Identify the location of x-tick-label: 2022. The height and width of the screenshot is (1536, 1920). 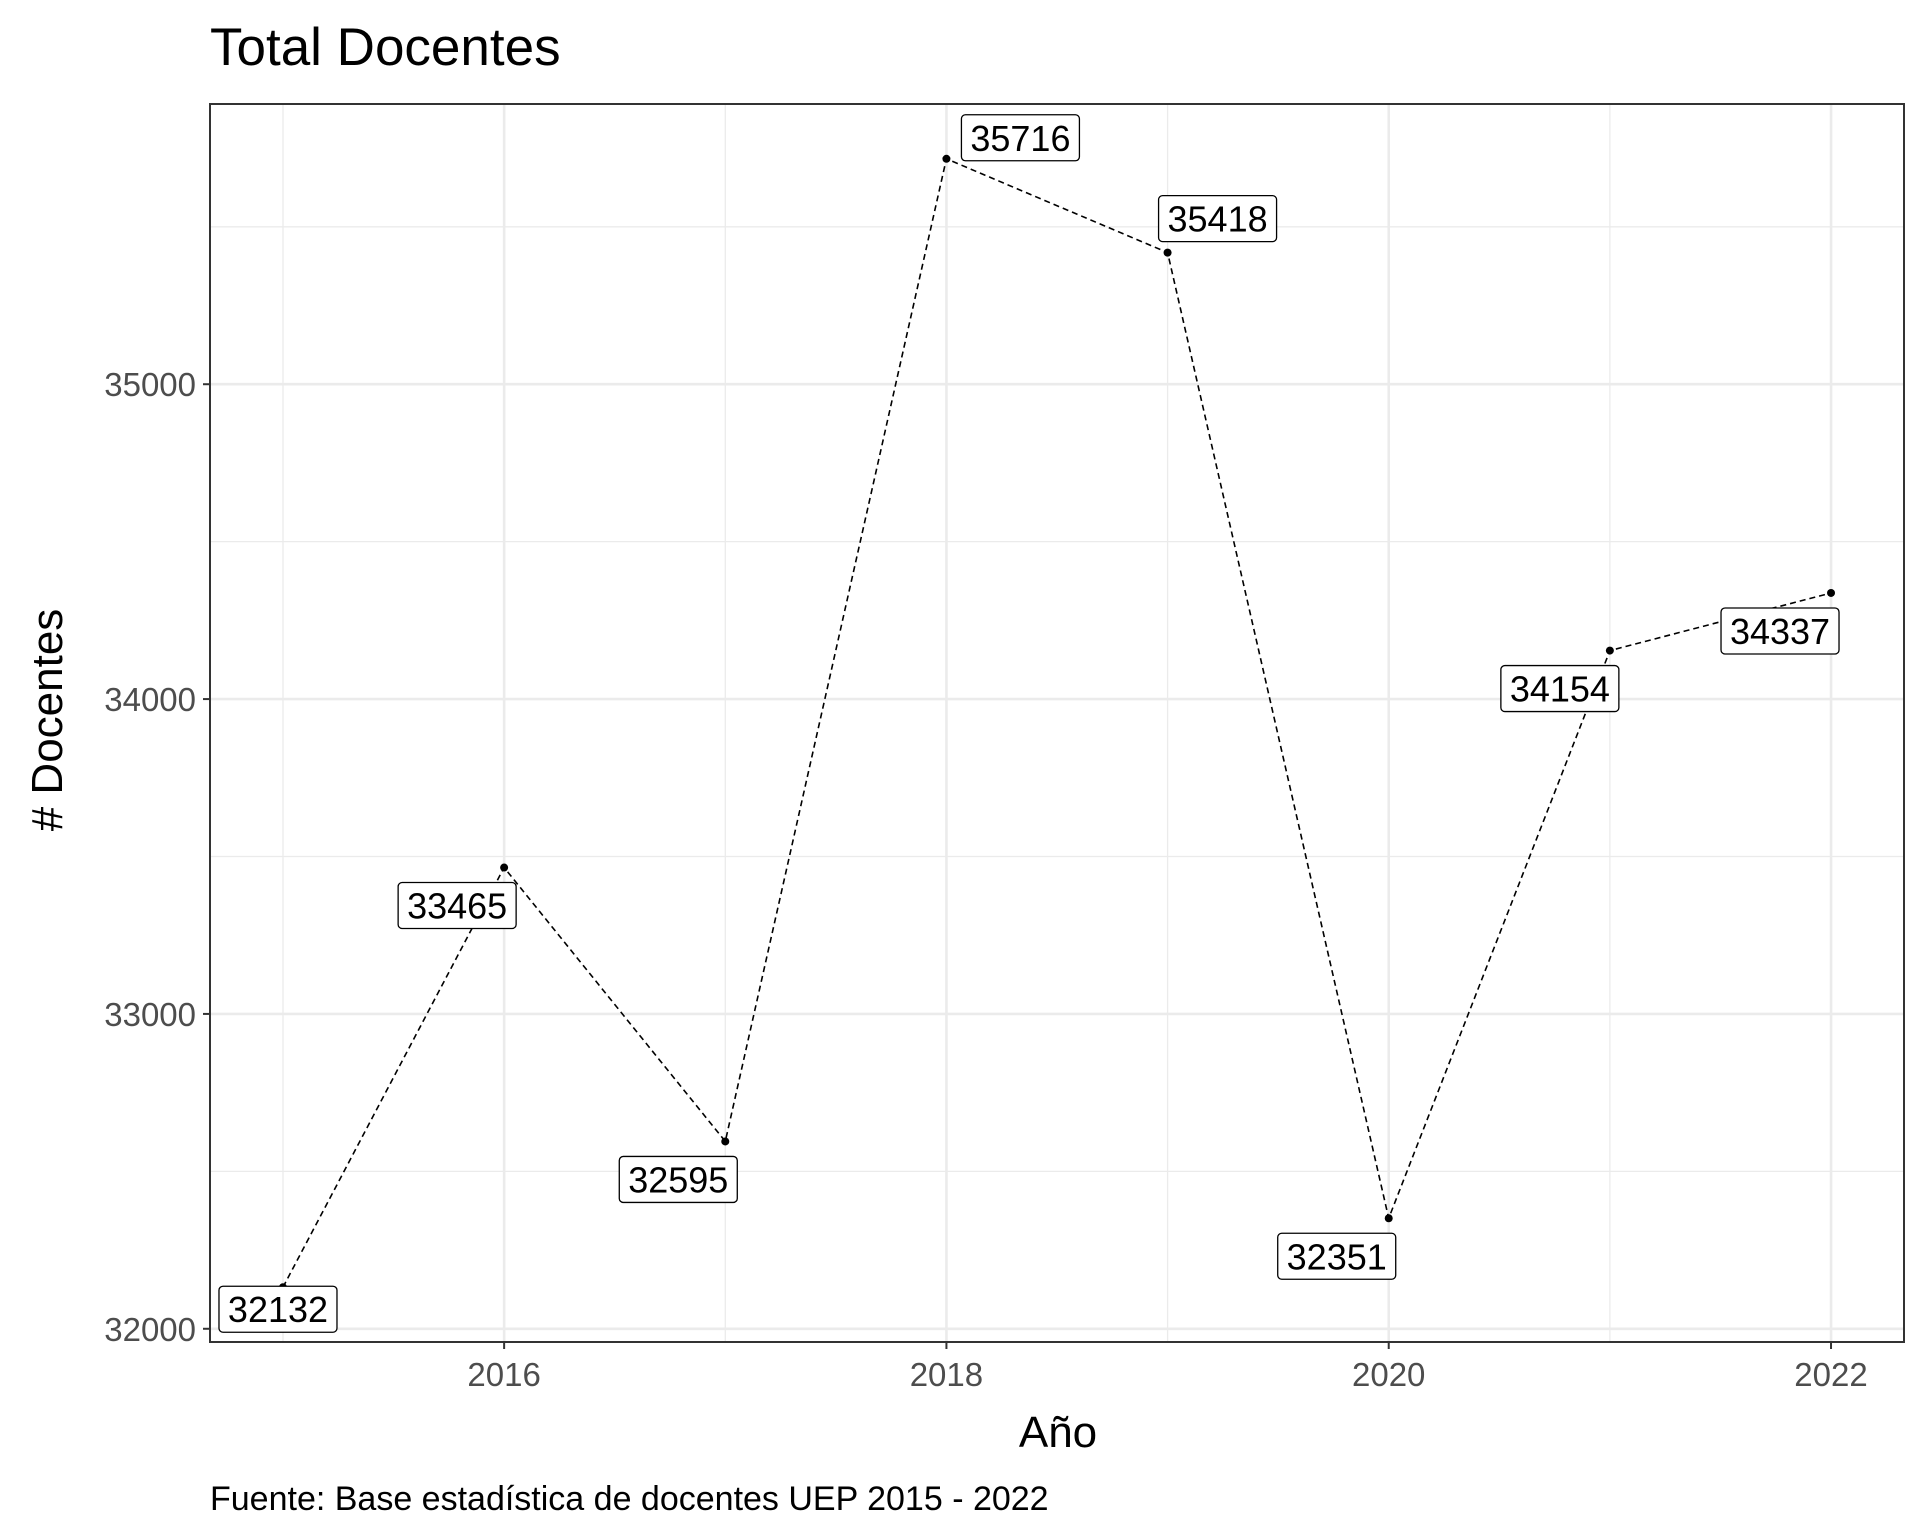
(1830, 1374).